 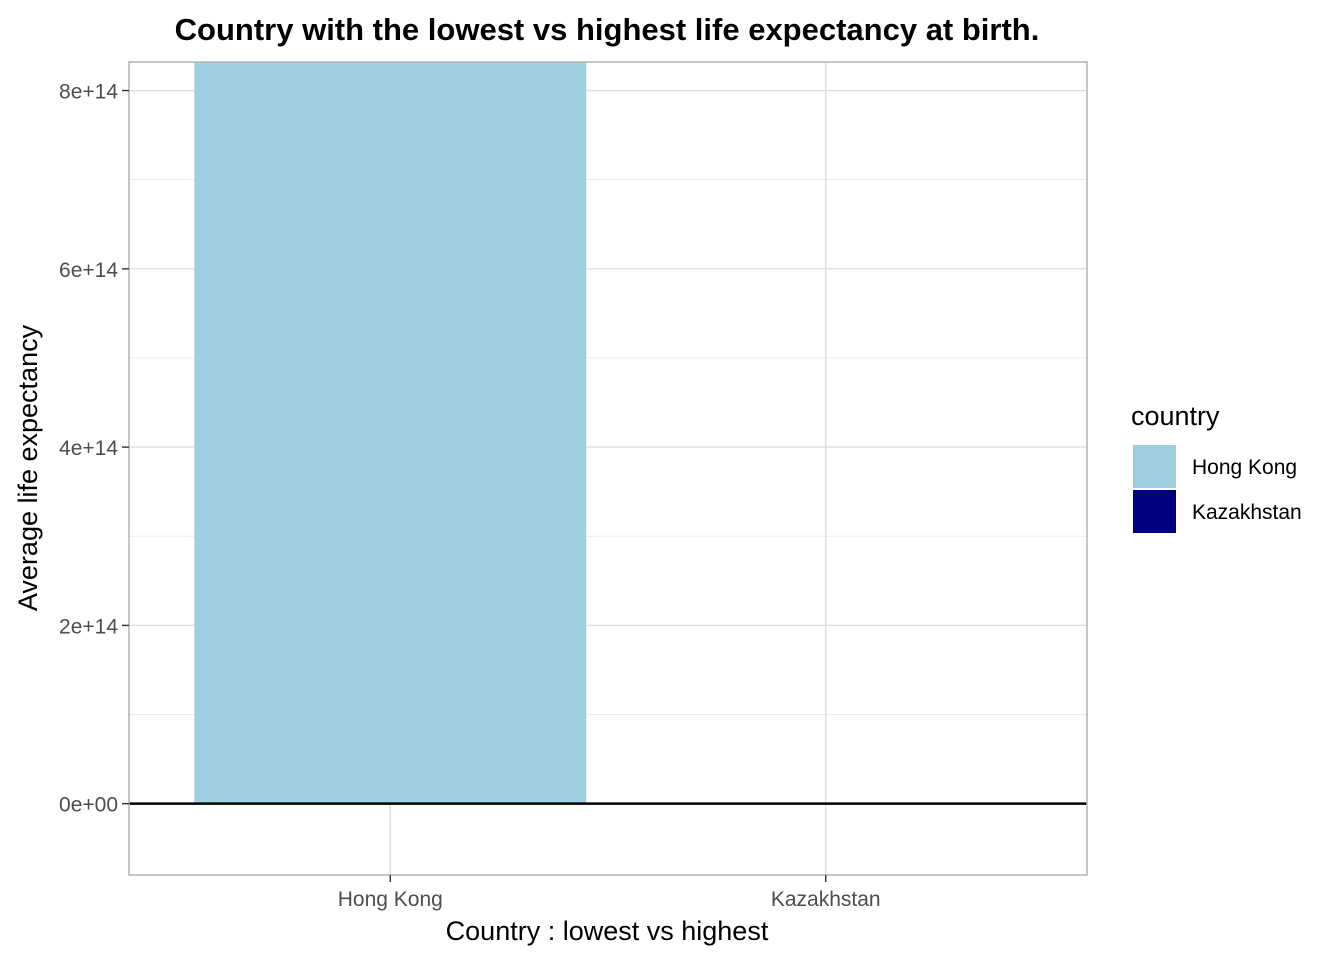 What do you see at coordinates (1244, 467) in the screenshot?
I see `legend-label: Hong Kong` at bounding box center [1244, 467].